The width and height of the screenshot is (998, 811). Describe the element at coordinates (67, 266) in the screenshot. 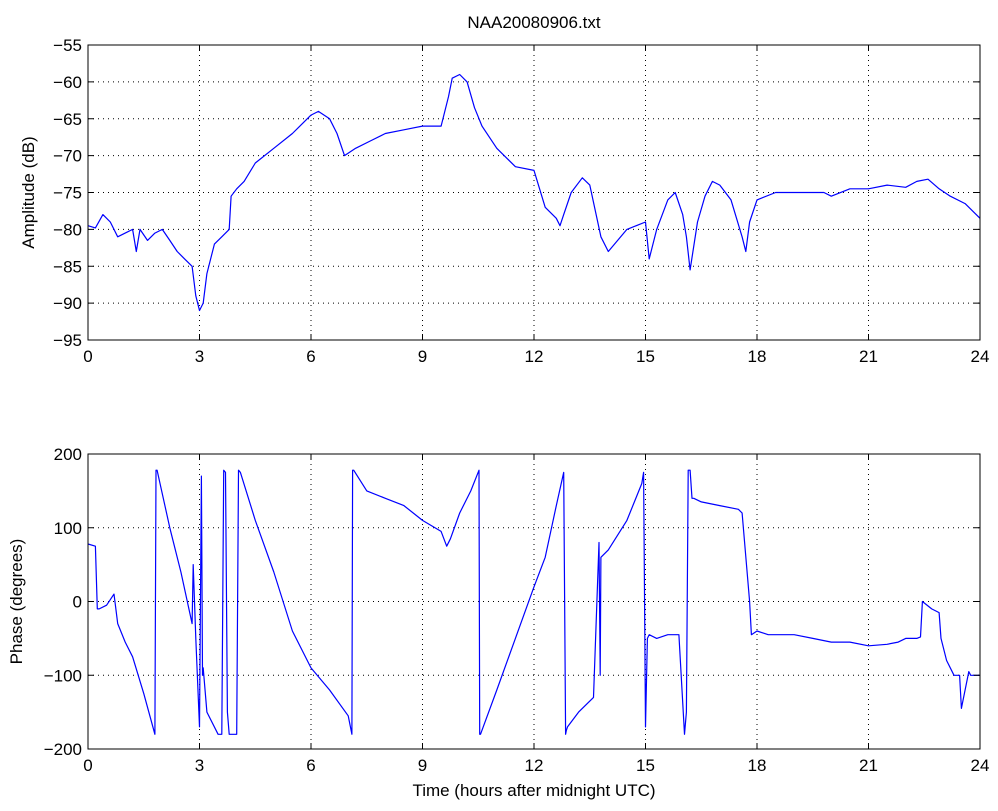

I see `amplitude-y-tick-label: −85` at that location.